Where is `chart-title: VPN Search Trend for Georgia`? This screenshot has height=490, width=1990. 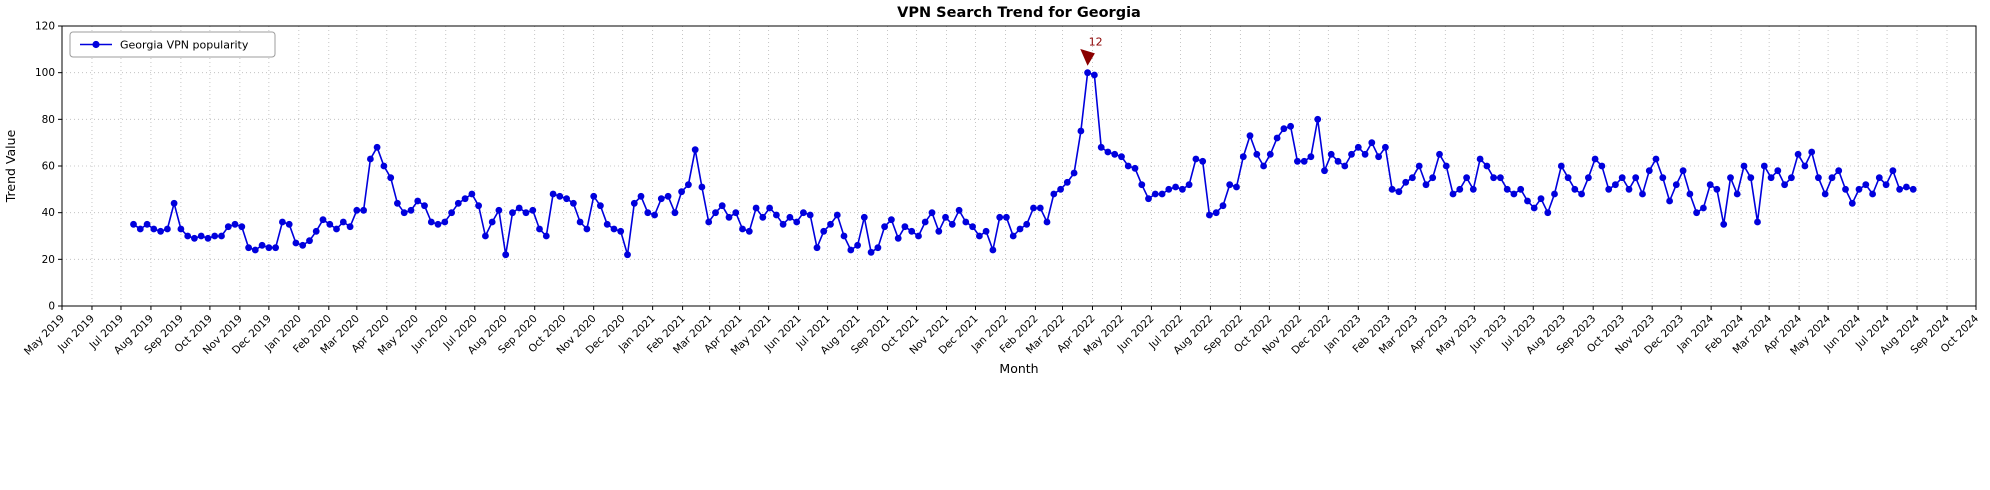 chart-title: VPN Search Trend for Georgia is located at coordinates (1019, 13).